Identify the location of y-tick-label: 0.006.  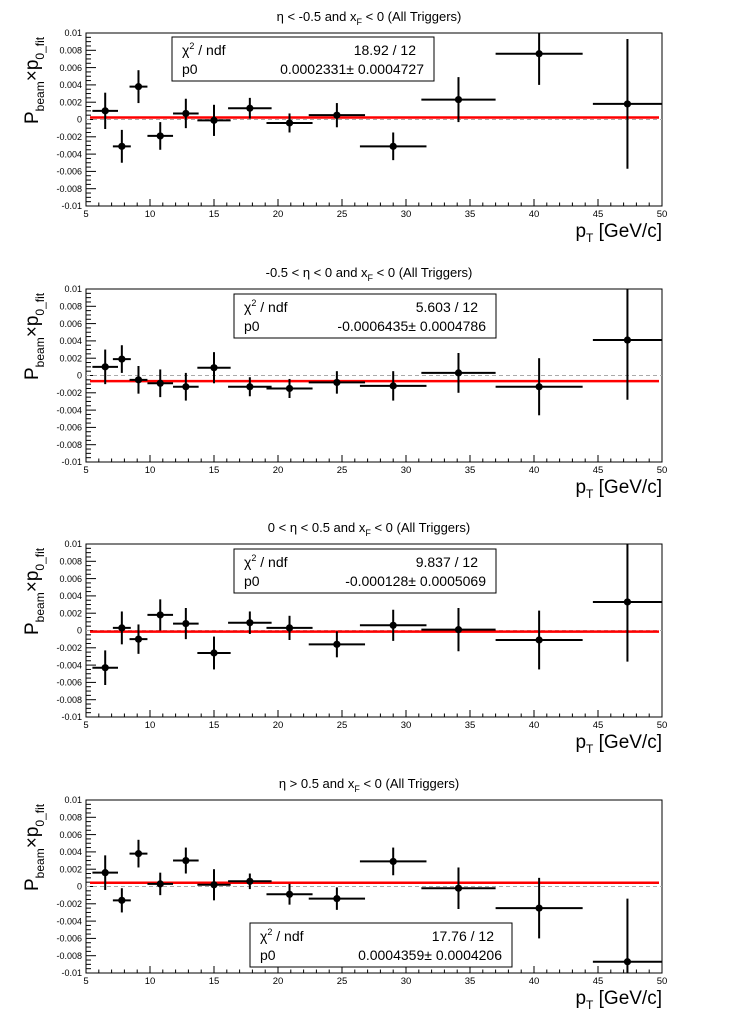
(70, 835).